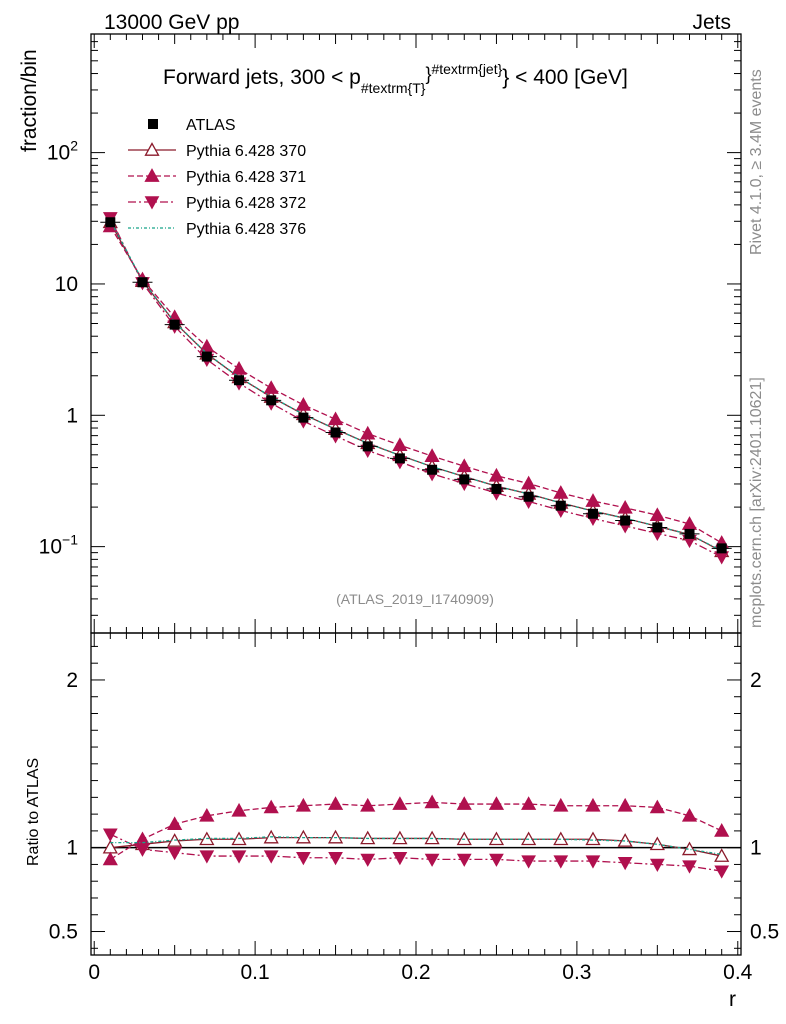  What do you see at coordinates (764, 932) in the screenshot?
I see `ratio-tick-label-right: 0.5` at bounding box center [764, 932].